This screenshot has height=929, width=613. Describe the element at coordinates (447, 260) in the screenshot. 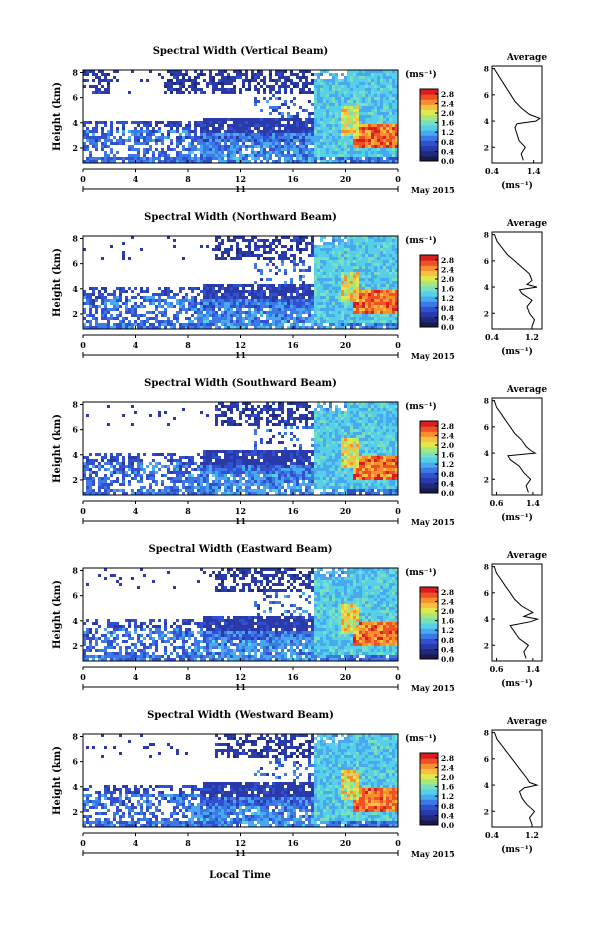

I see `colorbar-tick-label: 2.8` at that location.